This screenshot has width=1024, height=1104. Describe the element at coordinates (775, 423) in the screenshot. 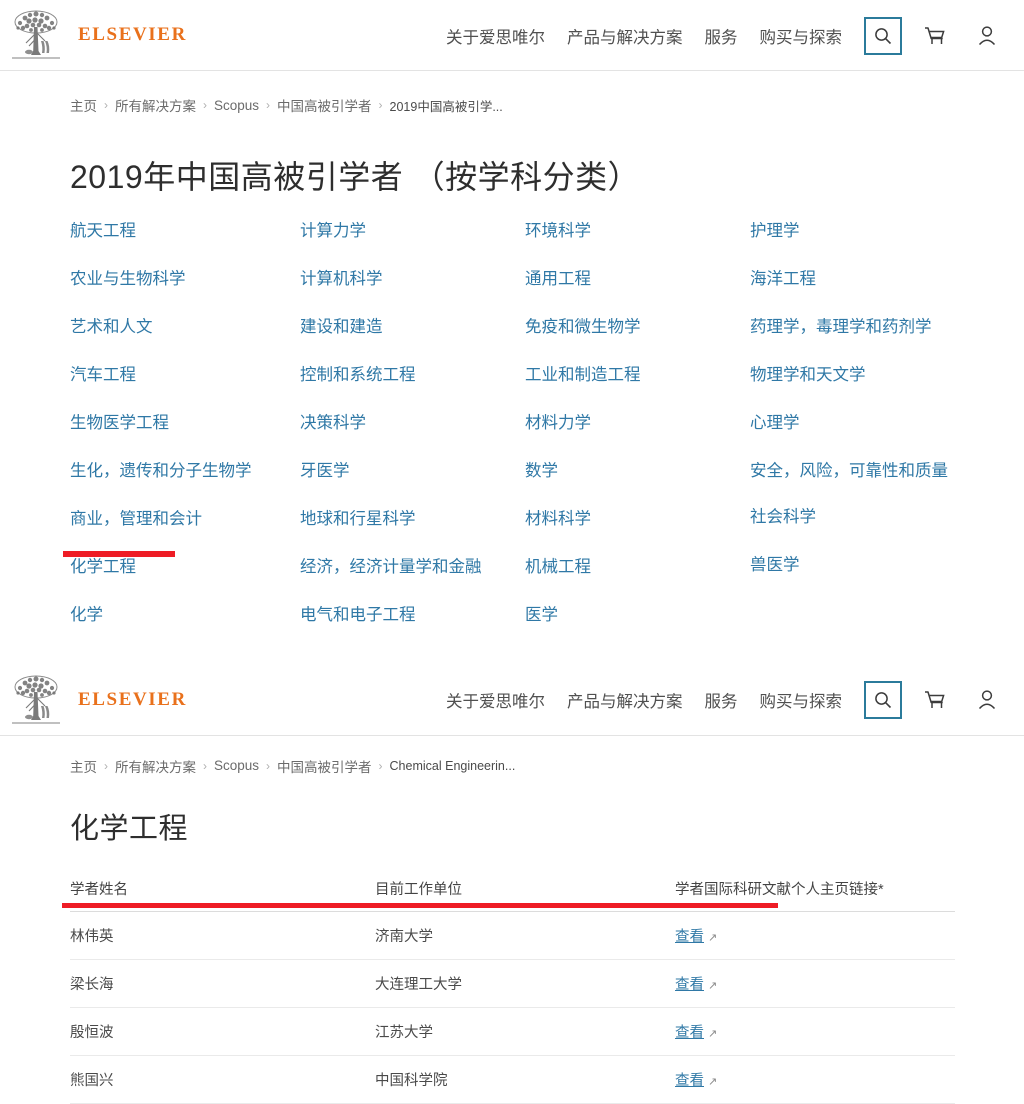

I see `subject-link-psychology: 心理学` at that location.